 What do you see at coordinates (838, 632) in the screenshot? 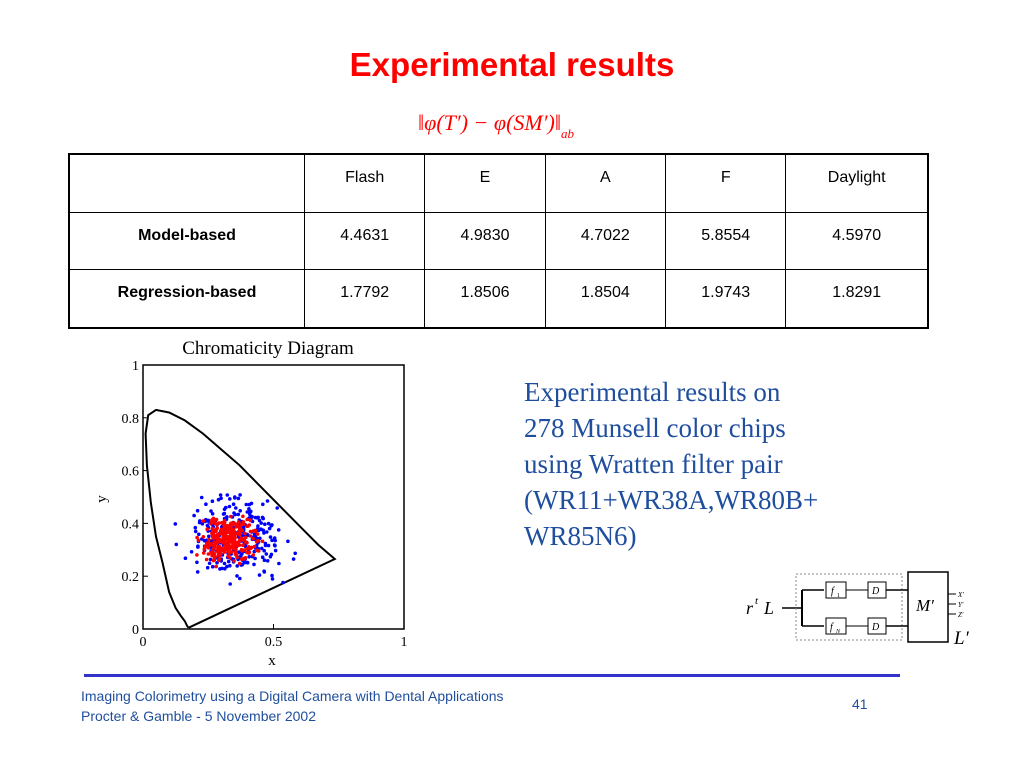
I see `filter2-sub: N` at bounding box center [838, 632].